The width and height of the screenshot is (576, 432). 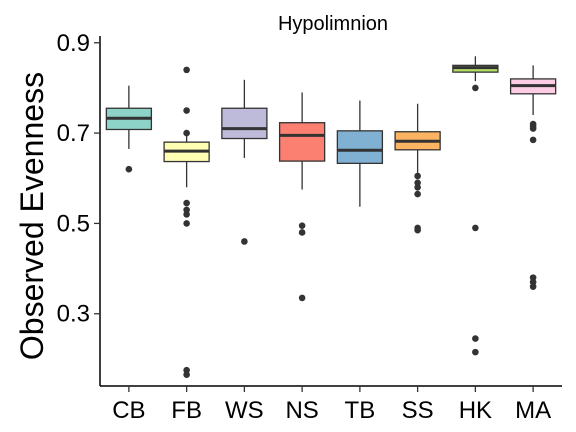 I want to click on chart-title: Hypolimnion, so click(x=333, y=24).